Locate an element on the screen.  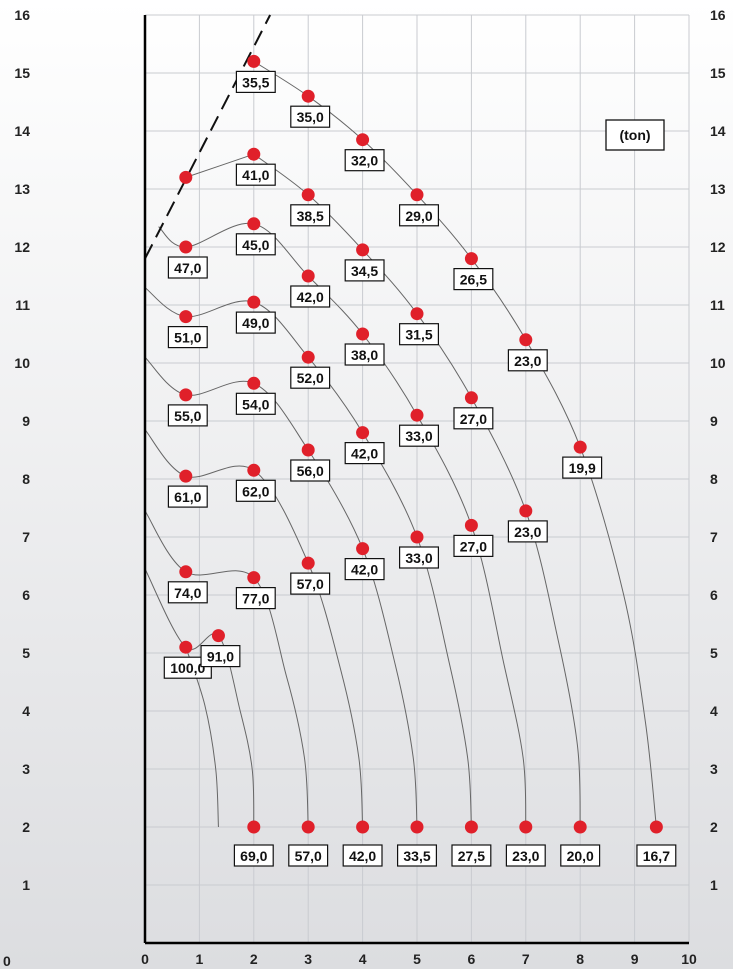
capacity-label-text: 74,0 is located at coordinates (187, 593).